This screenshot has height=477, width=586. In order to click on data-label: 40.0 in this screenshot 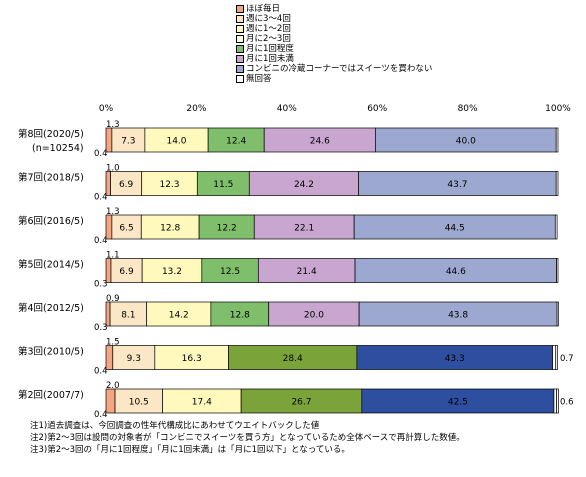, I will do `click(466, 142)`.